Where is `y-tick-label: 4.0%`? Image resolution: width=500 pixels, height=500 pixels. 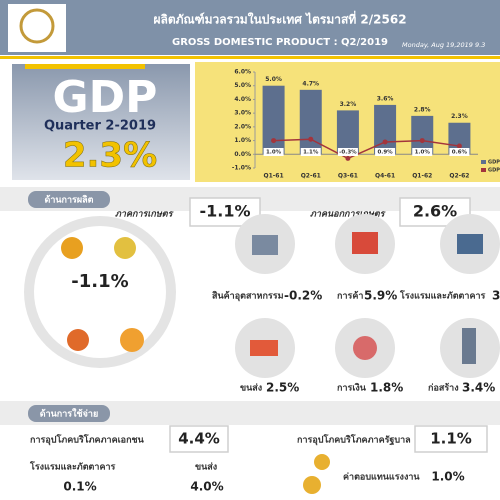
y-tick-label: 4.0% is located at coordinates (242, 99).